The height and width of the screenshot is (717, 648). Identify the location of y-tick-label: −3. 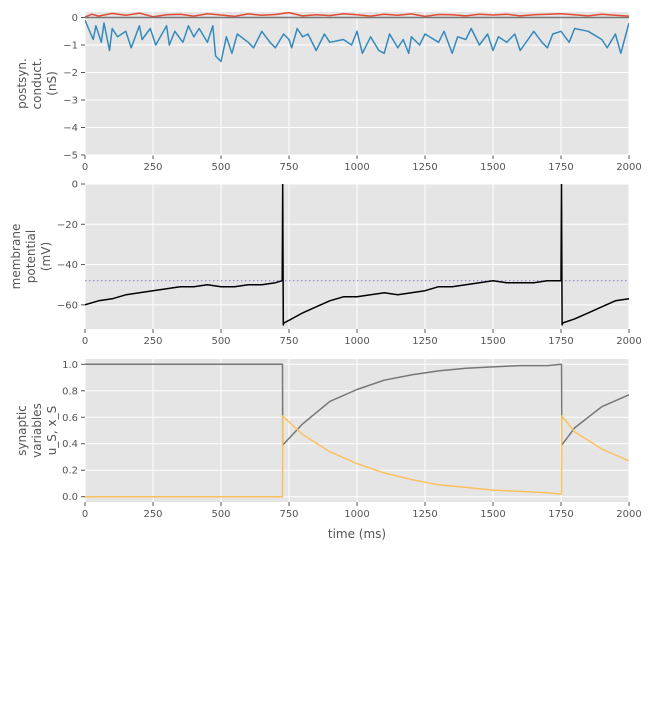
(70, 101).